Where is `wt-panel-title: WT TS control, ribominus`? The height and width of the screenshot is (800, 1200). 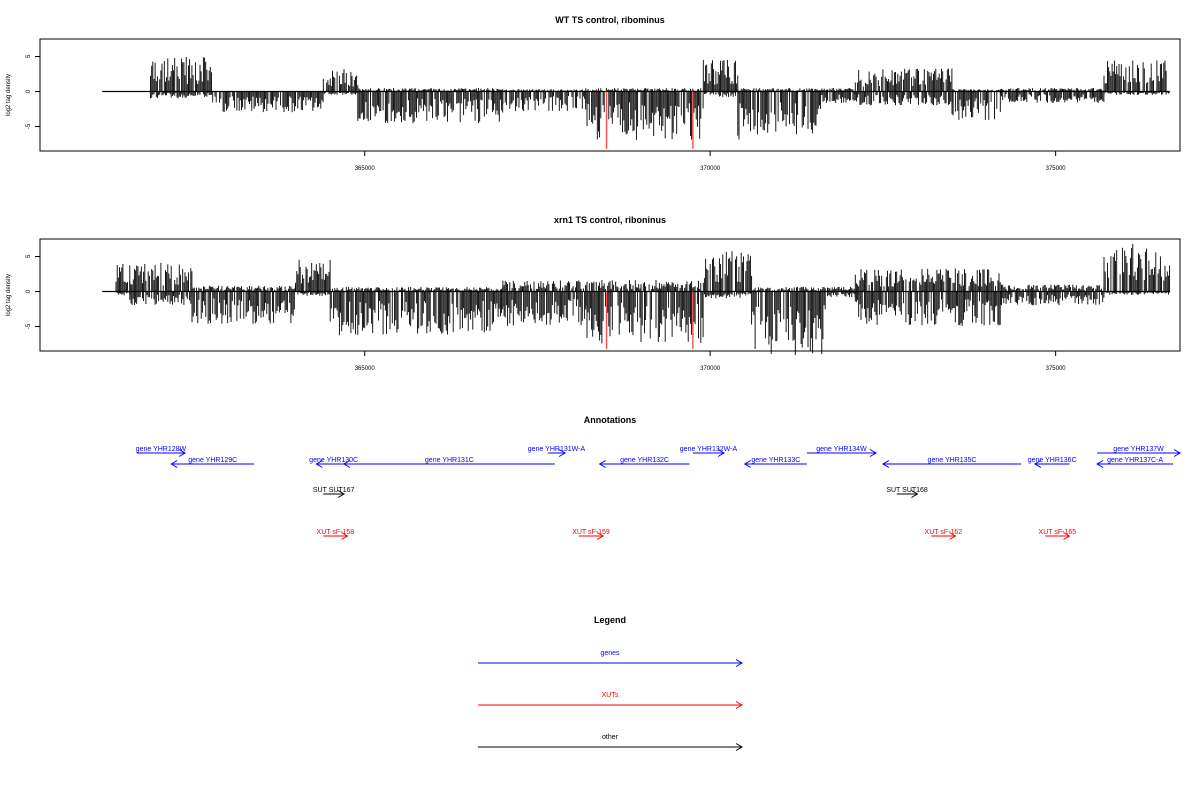 wt-panel-title: WT TS control, ribominus is located at coordinates (610, 20).